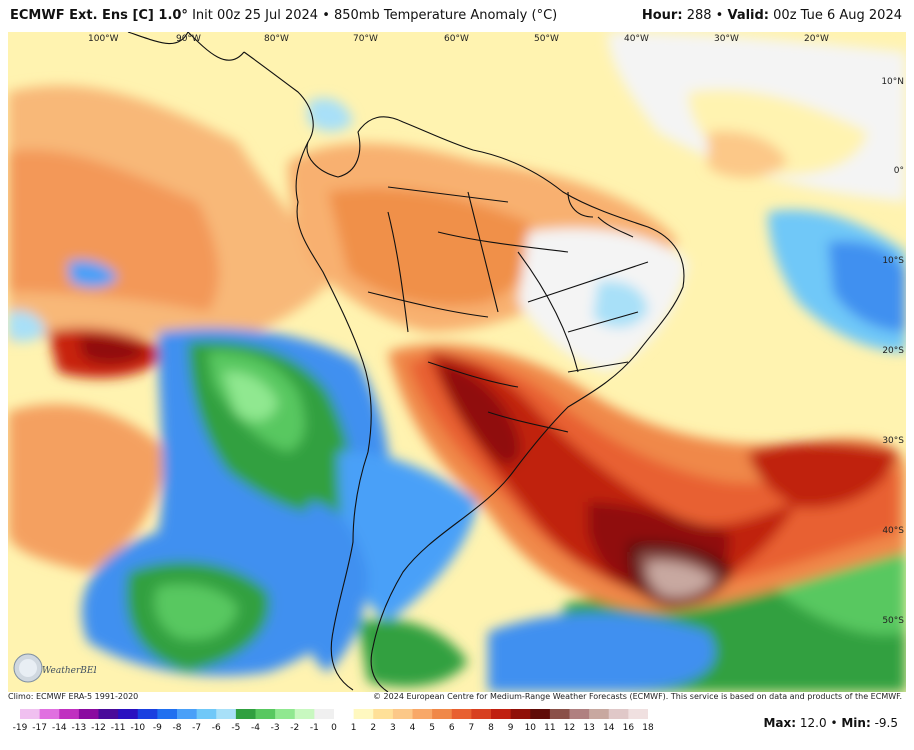 This screenshot has width=914, height=750. Describe the element at coordinates (295, 728) in the screenshot. I see `legend-label: -2` at that location.